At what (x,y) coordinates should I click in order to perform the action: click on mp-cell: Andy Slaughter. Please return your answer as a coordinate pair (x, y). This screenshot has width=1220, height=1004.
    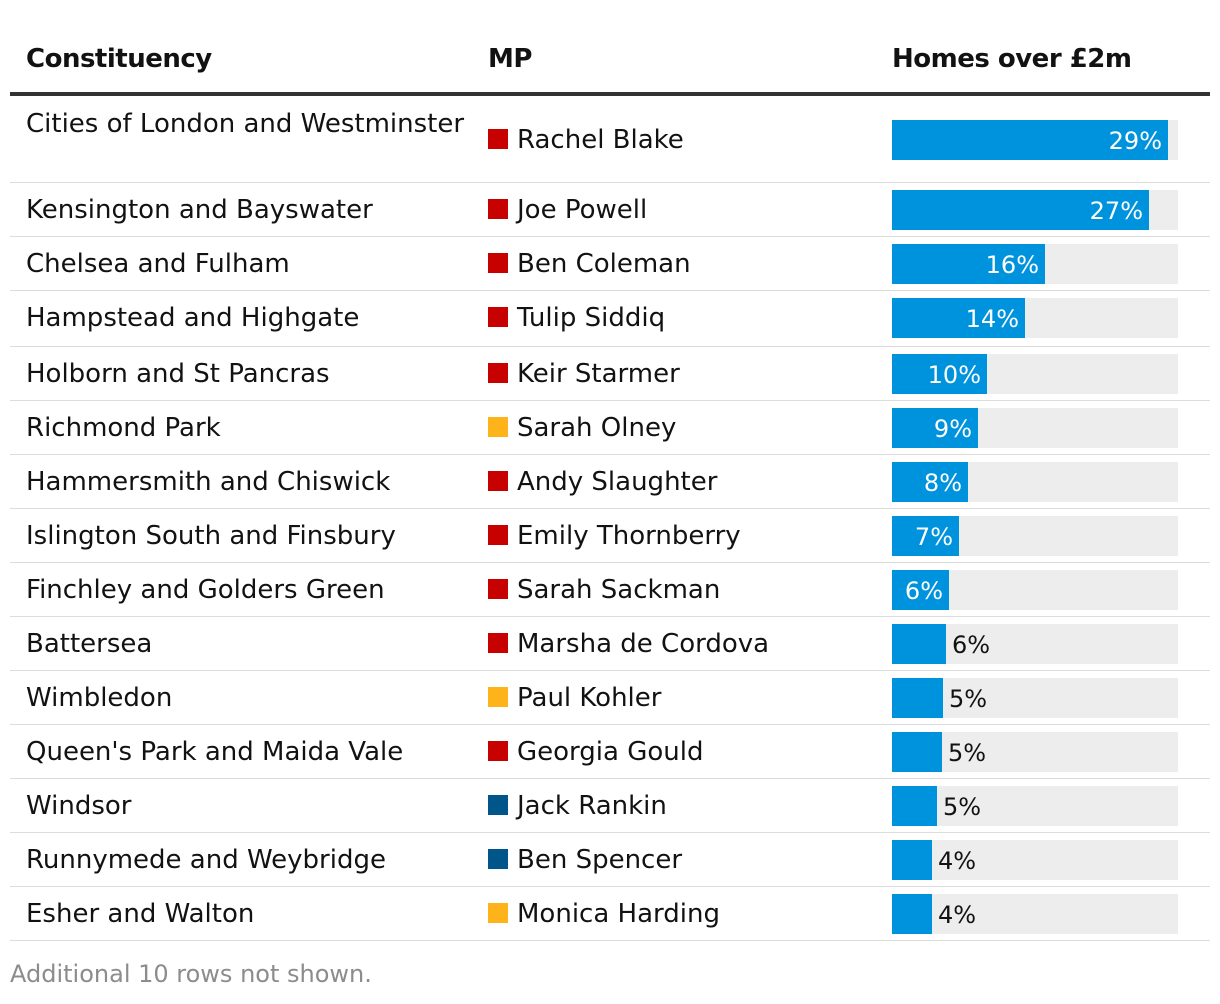
    Looking at the image, I should click on (602, 482).